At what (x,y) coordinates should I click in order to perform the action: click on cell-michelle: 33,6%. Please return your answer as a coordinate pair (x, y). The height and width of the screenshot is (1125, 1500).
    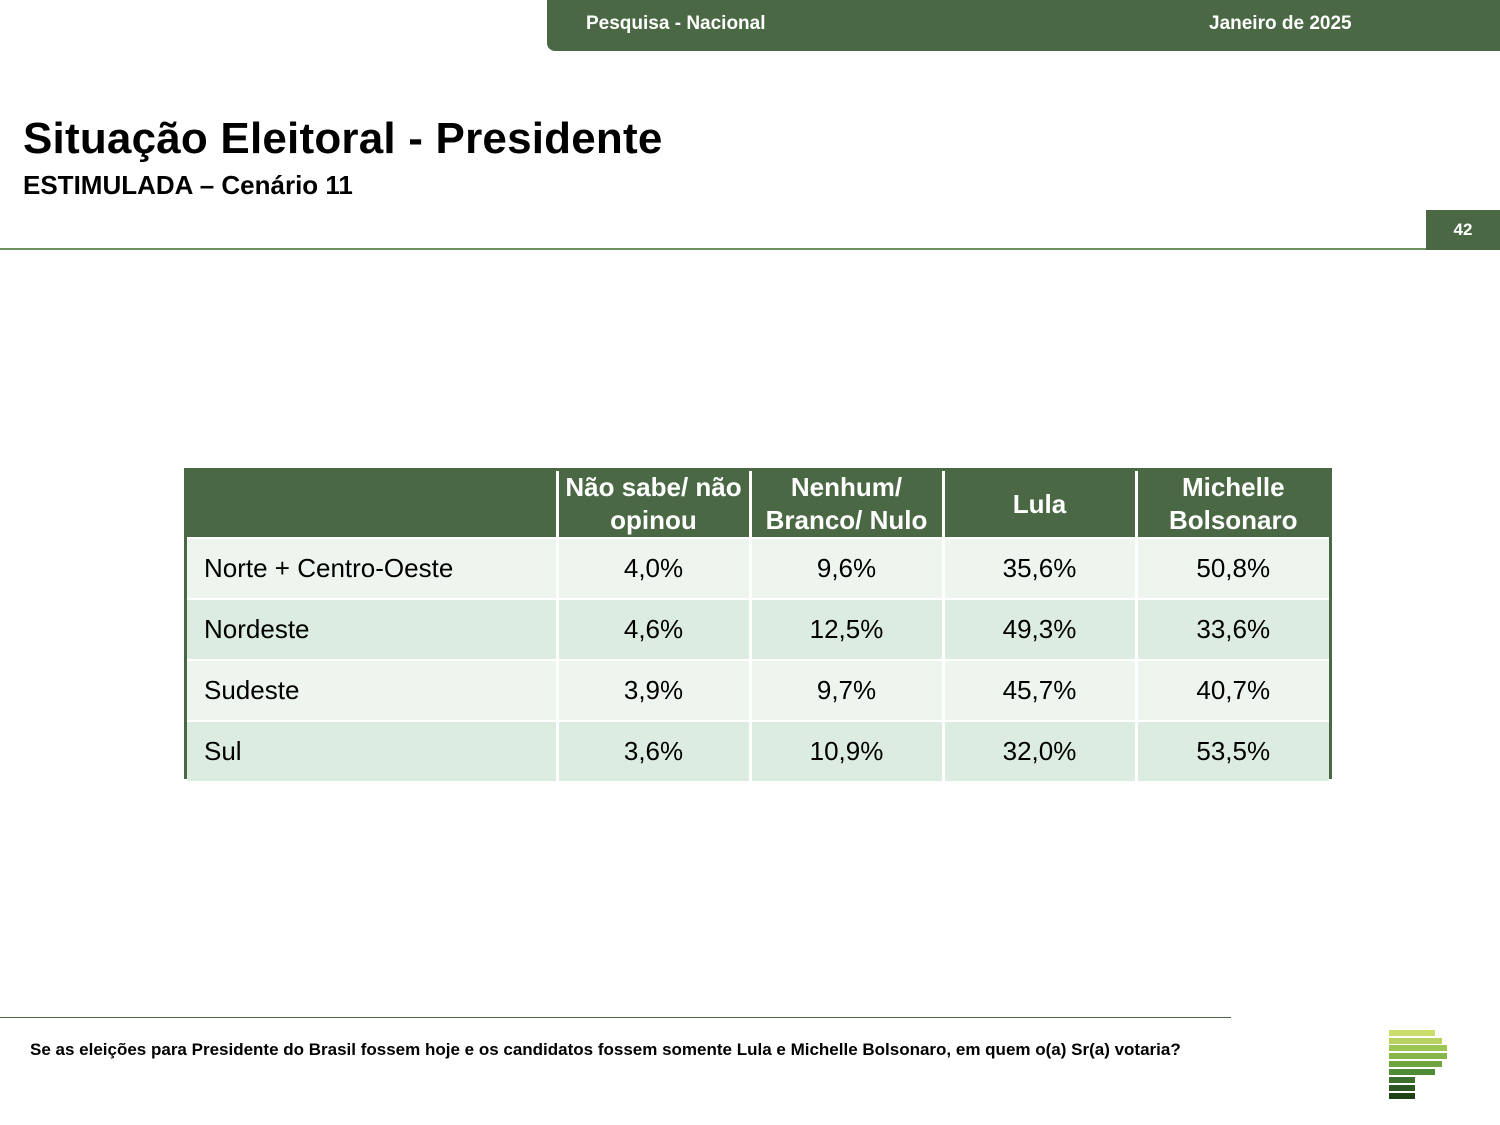
    Looking at the image, I should click on (1231, 629).